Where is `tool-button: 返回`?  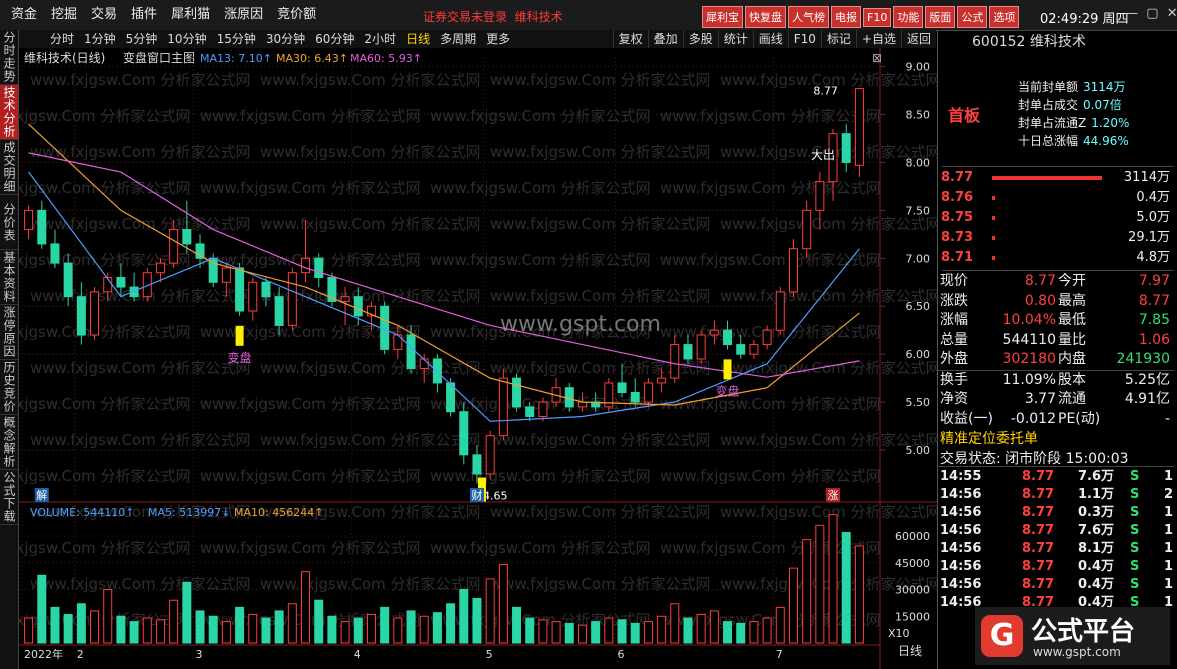
tool-button: 返回 is located at coordinates (918, 39).